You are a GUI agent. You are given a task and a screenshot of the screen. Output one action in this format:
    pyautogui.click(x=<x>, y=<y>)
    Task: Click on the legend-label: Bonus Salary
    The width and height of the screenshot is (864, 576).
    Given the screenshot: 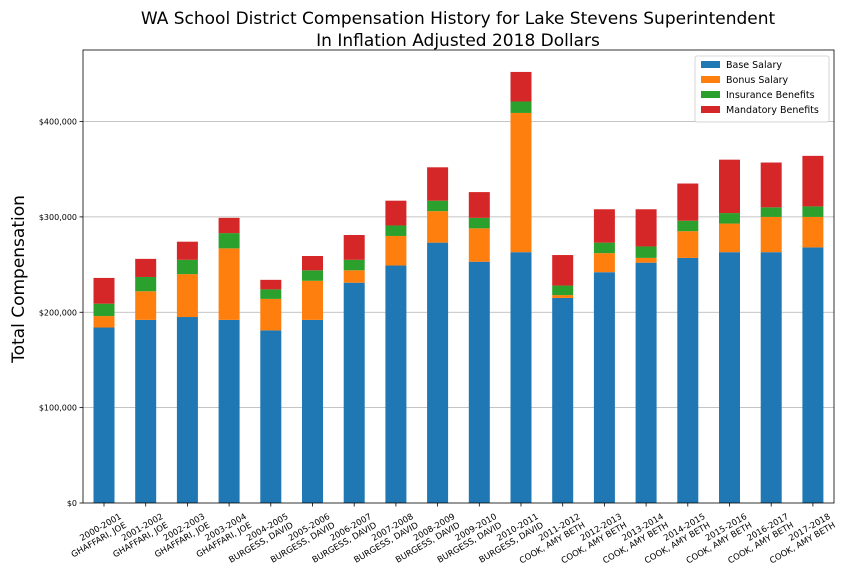 What is the action you would take?
    pyautogui.click(x=757, y=80)
    